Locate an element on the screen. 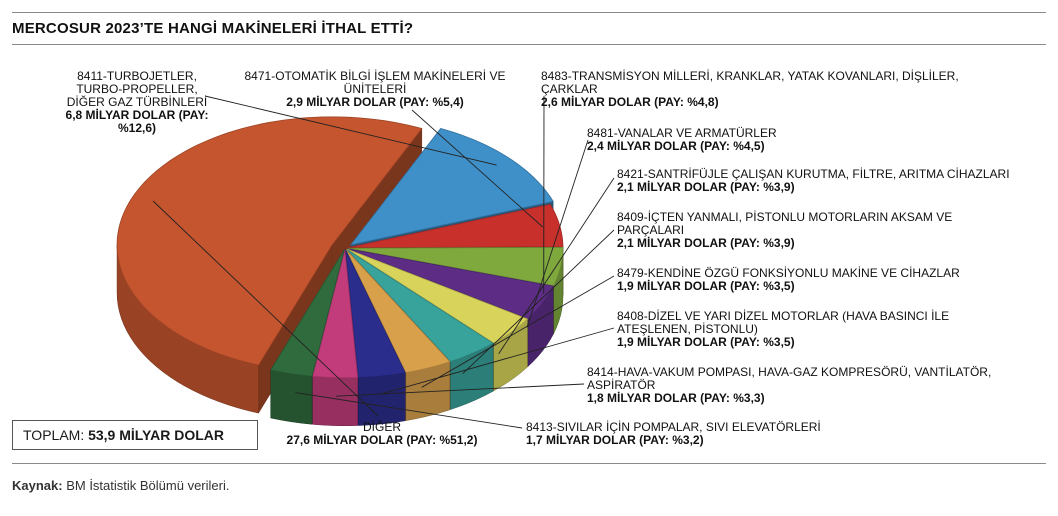 This screenshot has width=1058, height=516. label-value: 27,6 MİLYAR DOLAR (PAY: %51,2) is located at coordinates (382, 440).